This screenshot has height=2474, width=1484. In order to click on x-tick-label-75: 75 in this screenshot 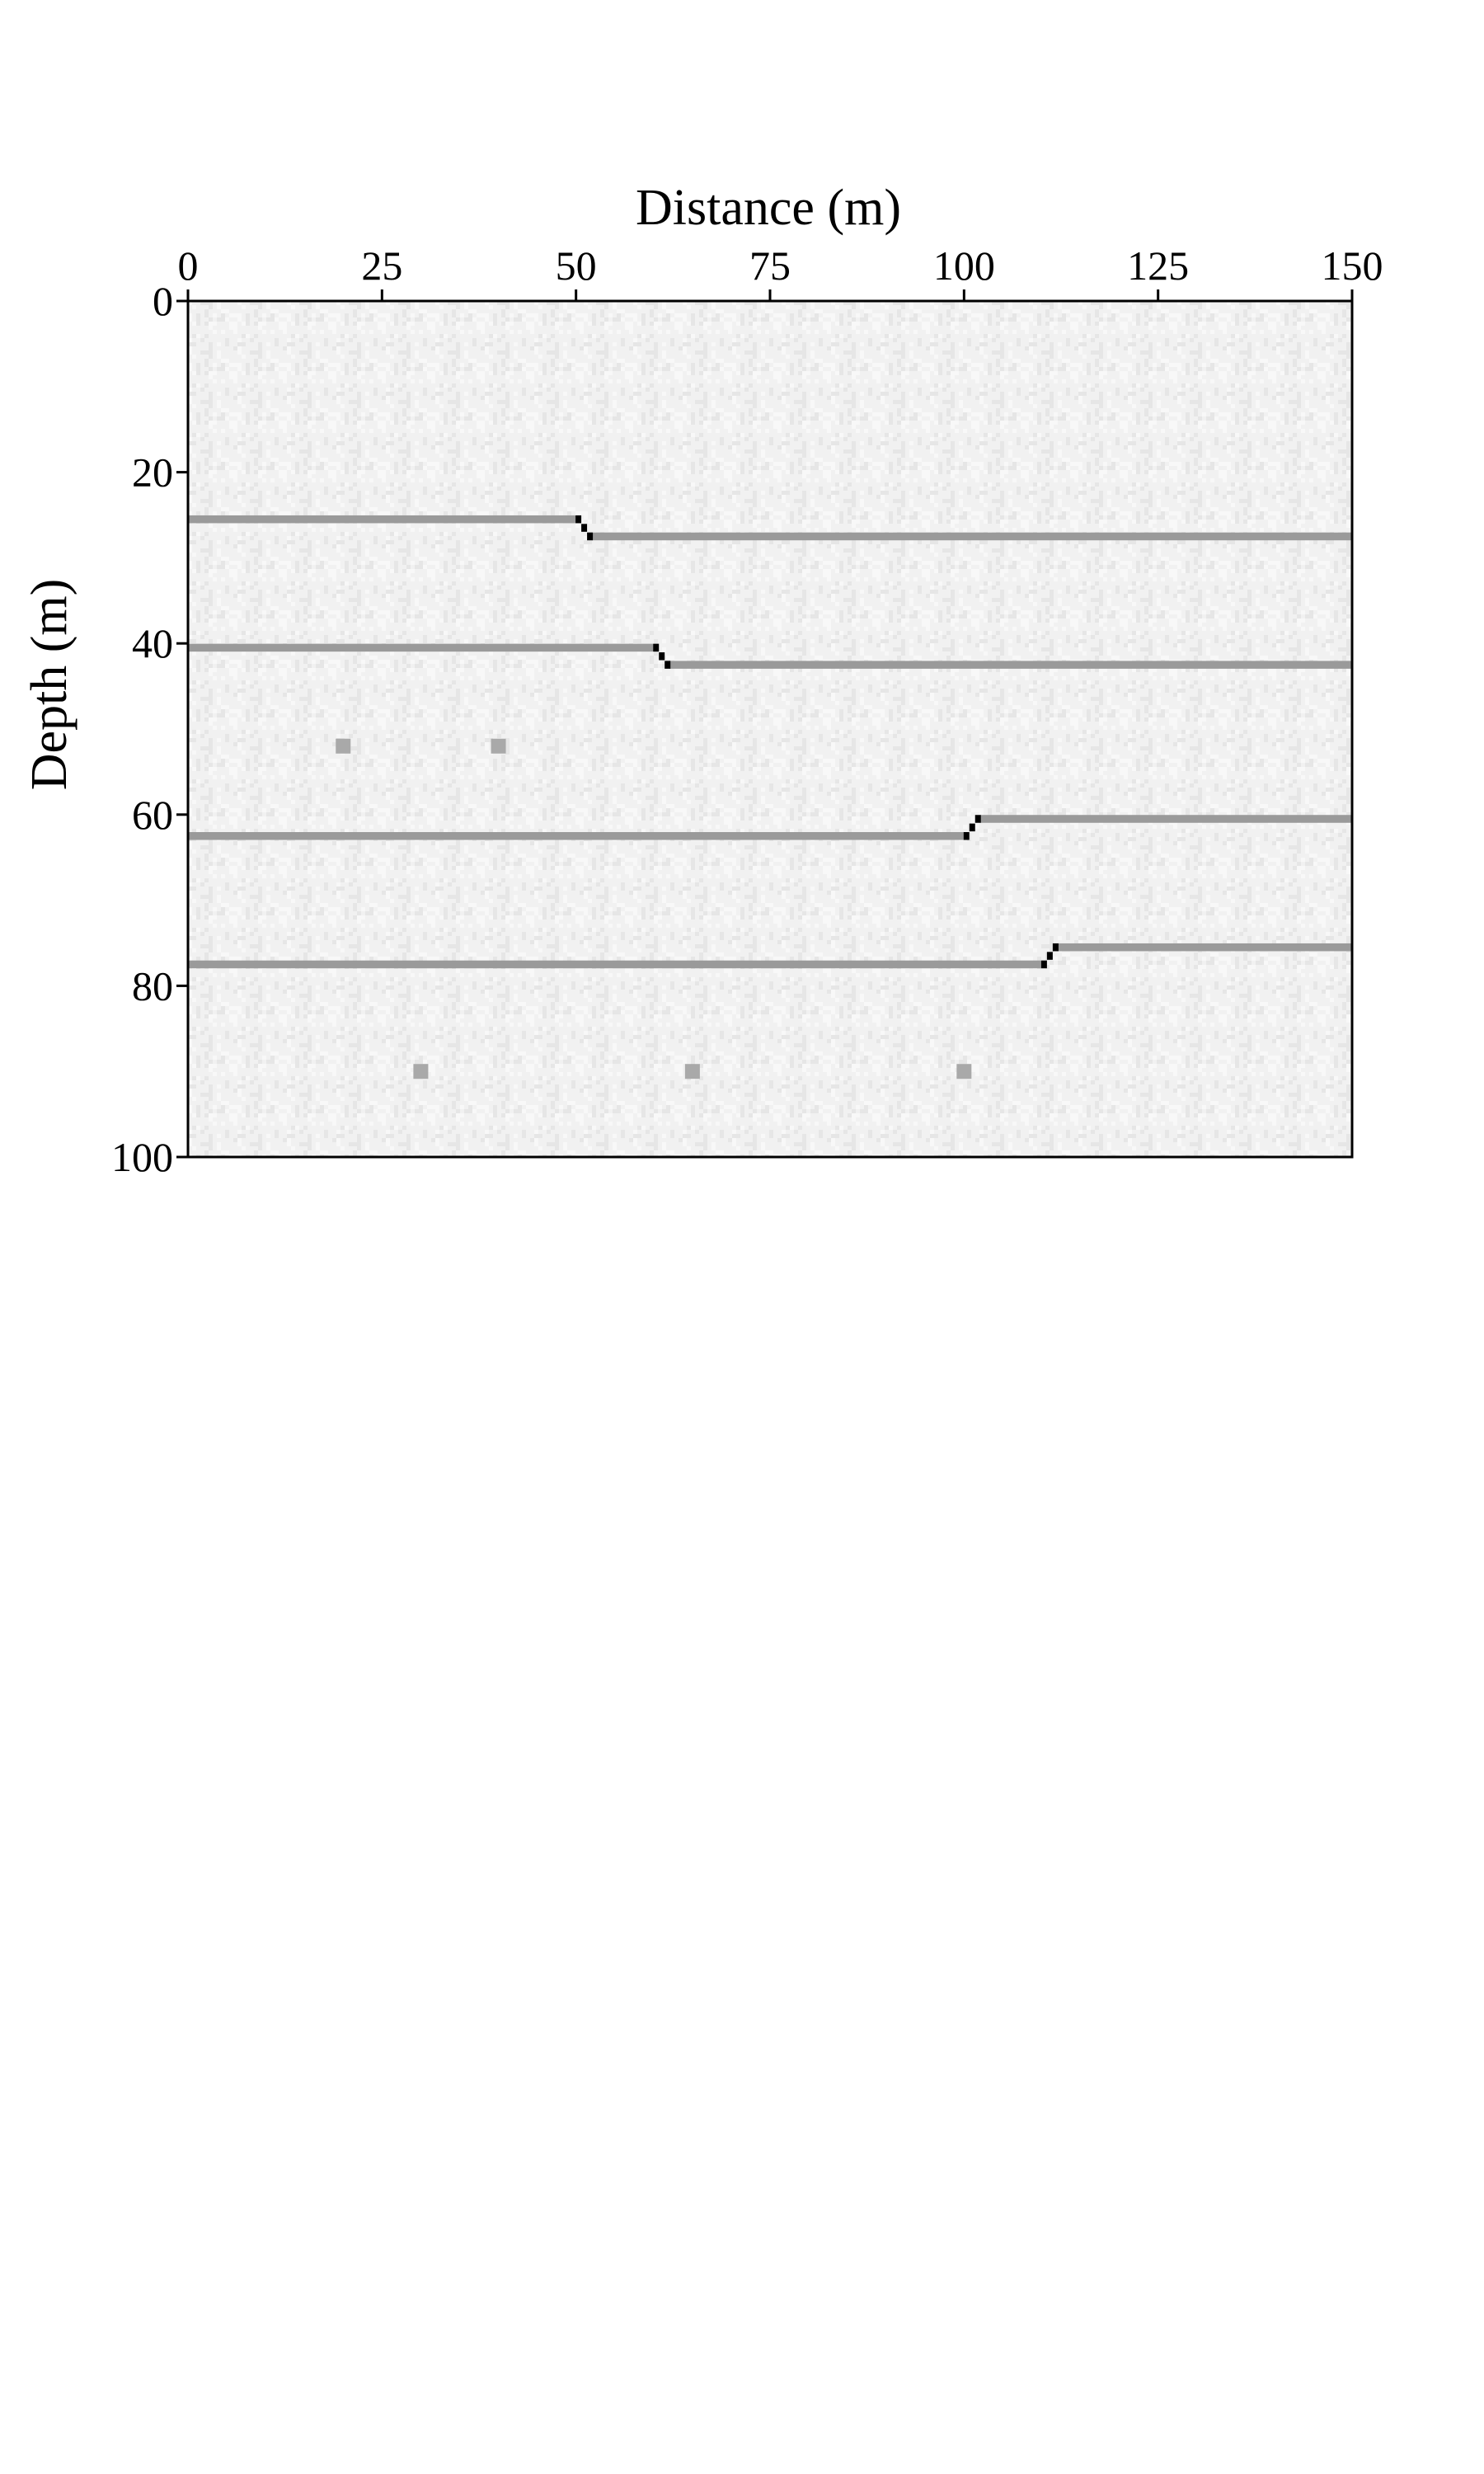, I will do `click(770, 265)`.